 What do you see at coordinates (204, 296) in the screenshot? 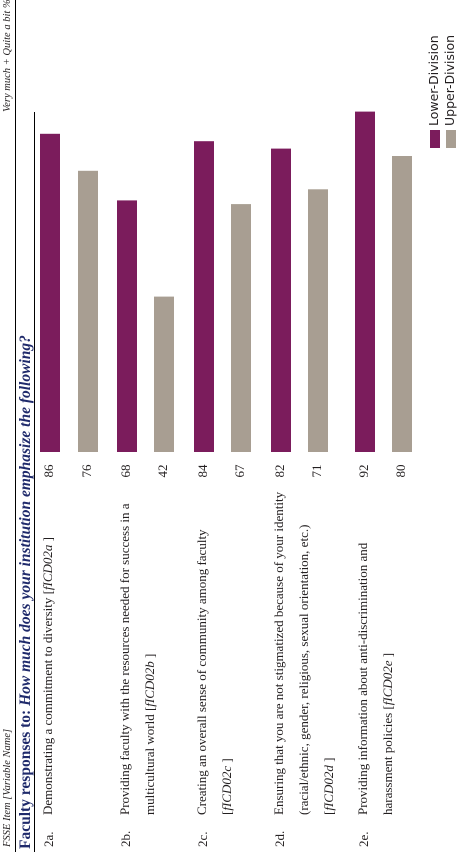
I see `bar-2c-lower` at bounding box center [204, 296].